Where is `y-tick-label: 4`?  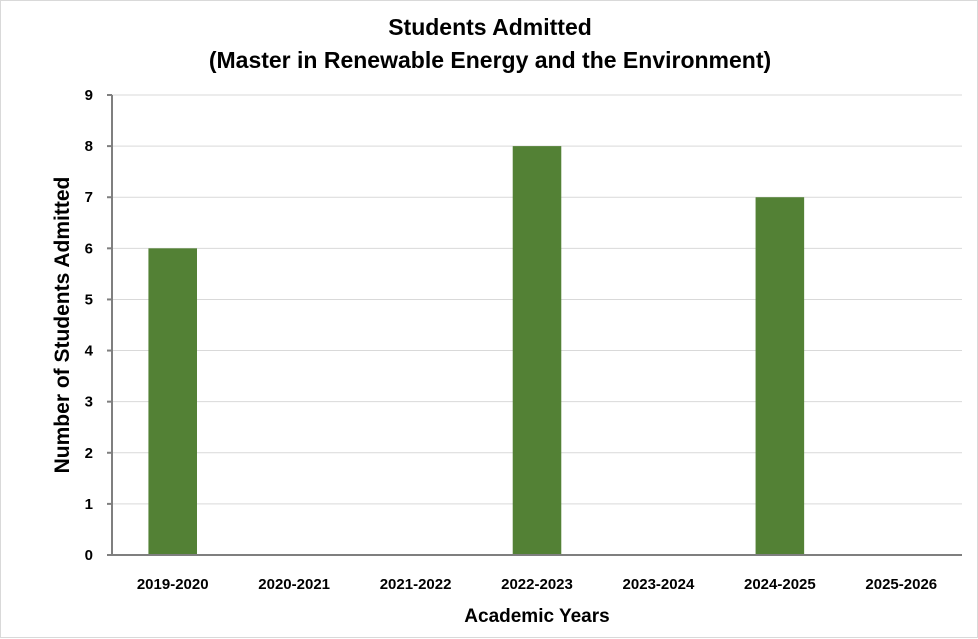
y-tick-label: 4 is located at coordinates (89, 351).